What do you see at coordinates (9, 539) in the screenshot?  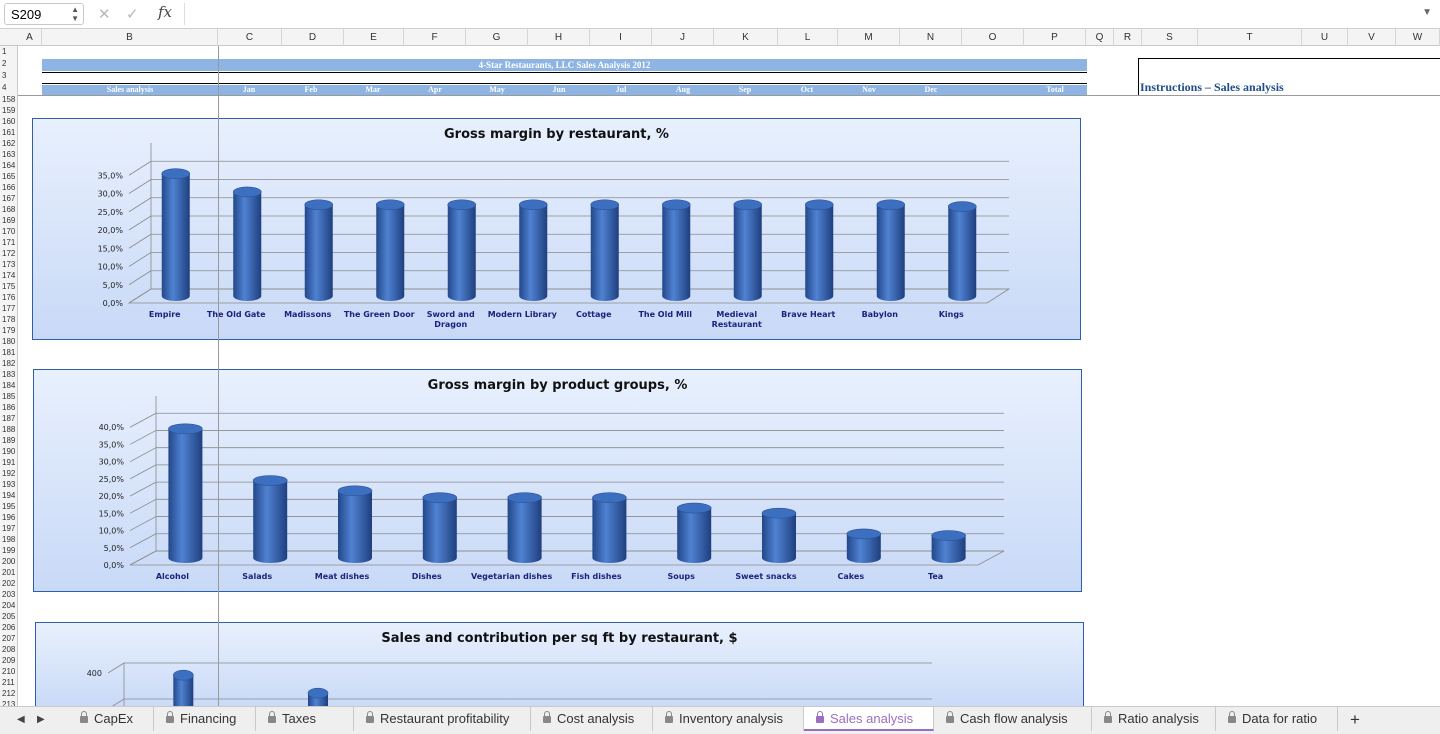 I see `row-header-198: 198` at bounding box center [9, 539].